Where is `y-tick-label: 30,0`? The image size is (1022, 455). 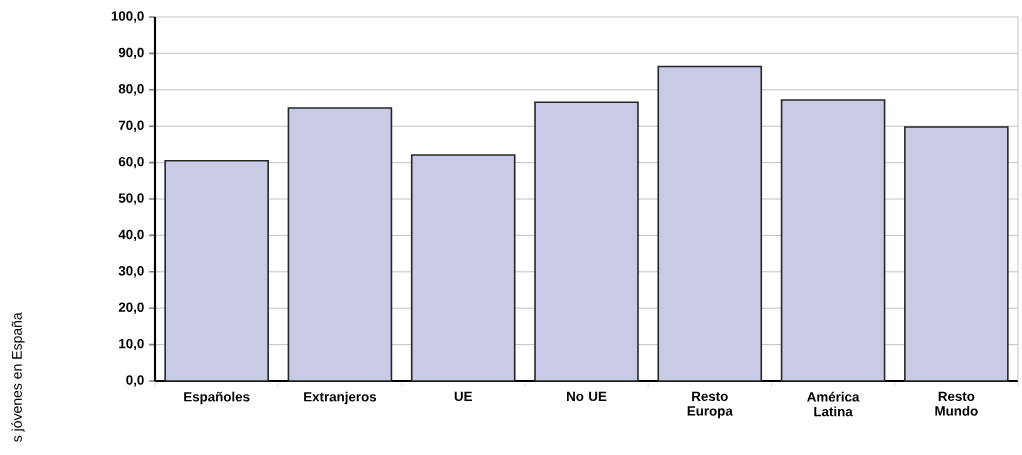
y-tick-label: 30,0 is located at coordinates (131, 272).